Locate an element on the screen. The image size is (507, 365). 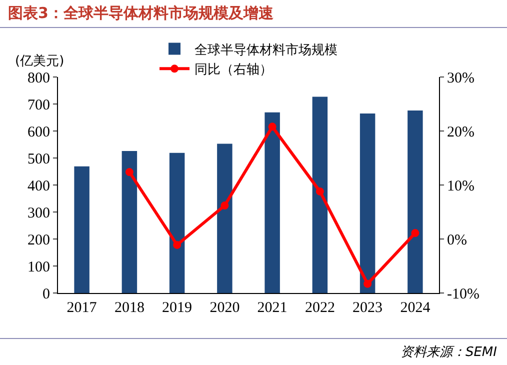
text: 资料来源：SEMI is located at coordinates (448, 352).